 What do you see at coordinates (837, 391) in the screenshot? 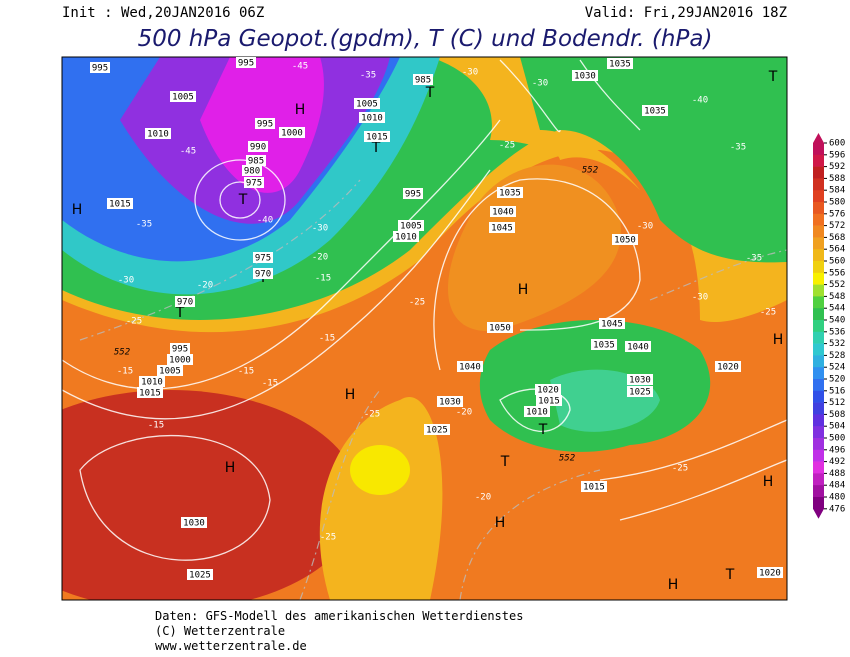
I see `colorbar-label: 516` at bounding box center [837, 391].